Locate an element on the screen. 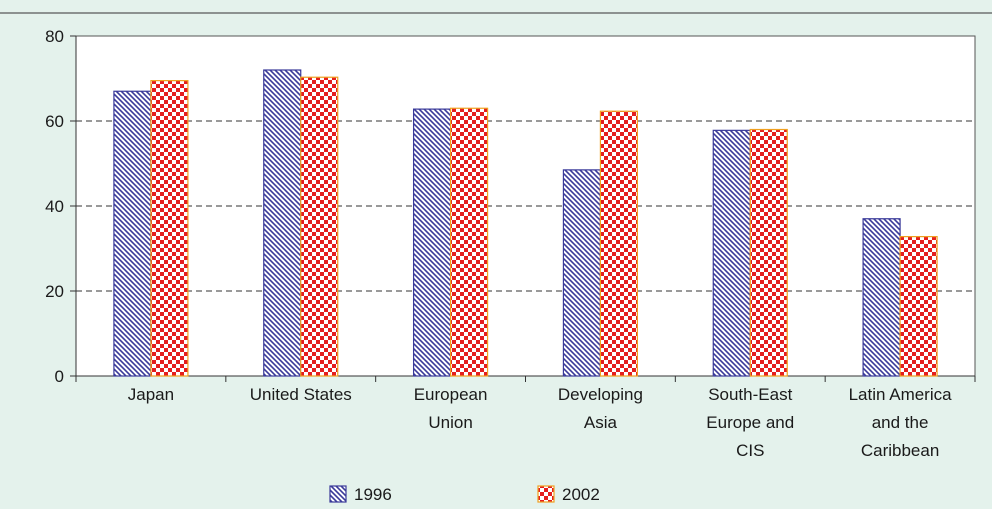 The image size is (992, 509). legend-label-2002: 2002 is located at coordinates (581, 494).